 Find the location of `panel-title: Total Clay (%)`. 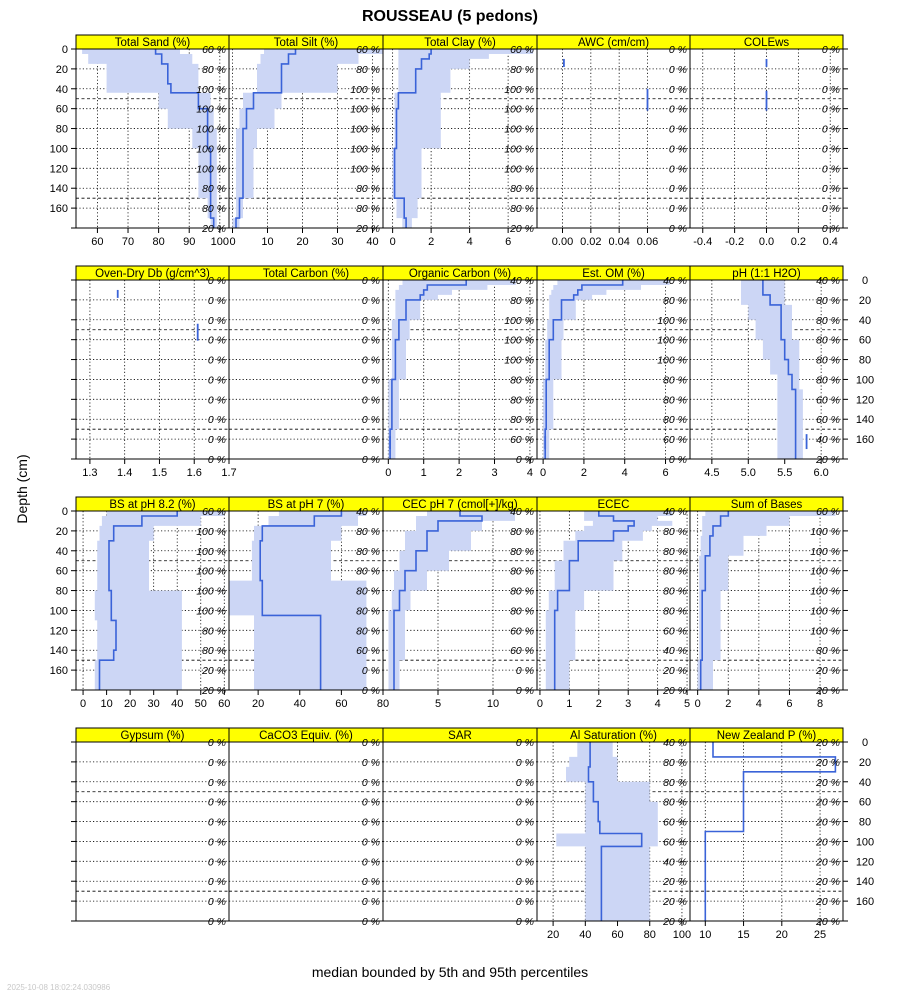

panel-title: Total Clay (%) is located at coordinates (460, 43).